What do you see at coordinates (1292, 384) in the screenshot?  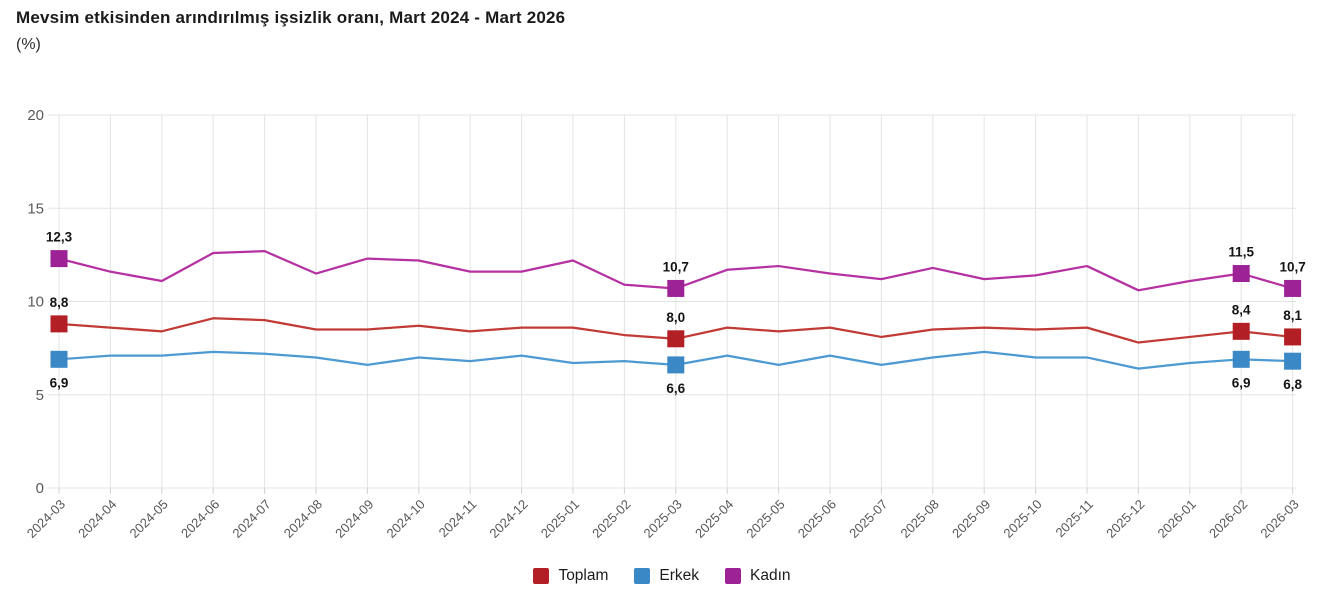 I see `data-point-label: 6,8` at bounding box center [1292, 384].